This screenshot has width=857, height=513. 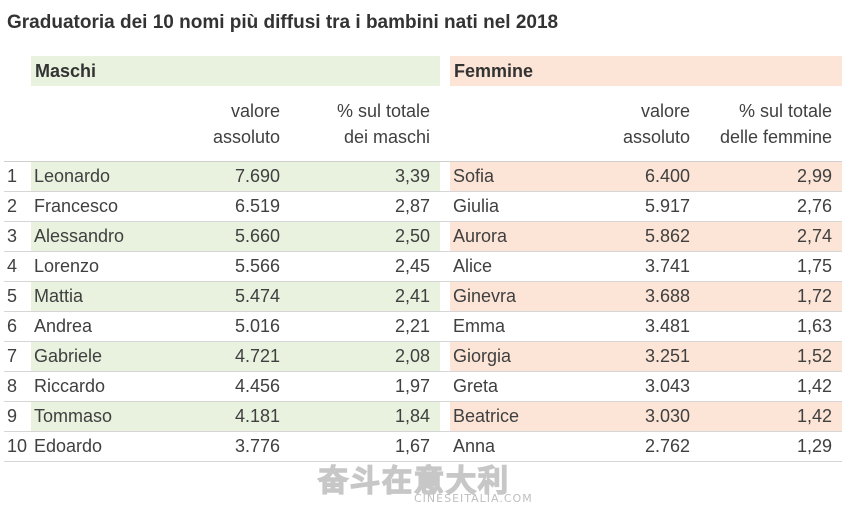 What do you see at coordinates (17, 71) in the screenshot?
I see `rank-header-blank` at bounding box center [17, 71].